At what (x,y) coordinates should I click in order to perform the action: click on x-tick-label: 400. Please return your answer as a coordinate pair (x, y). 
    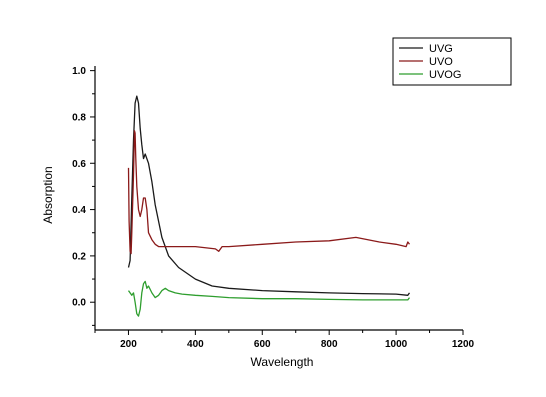
    Looking at the image, I should click on (195, 344).